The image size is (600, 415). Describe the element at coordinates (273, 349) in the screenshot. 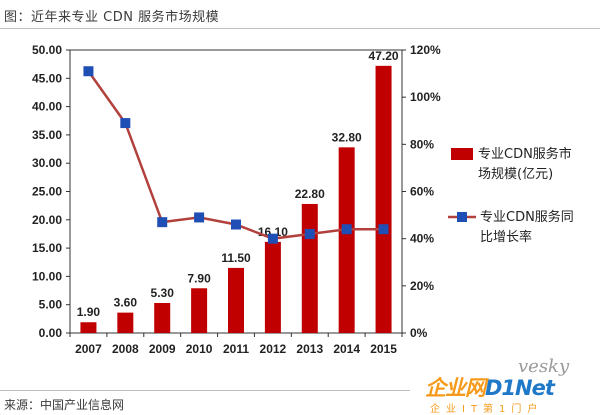

I see `x-axis-tick-label: 2012` at that location.